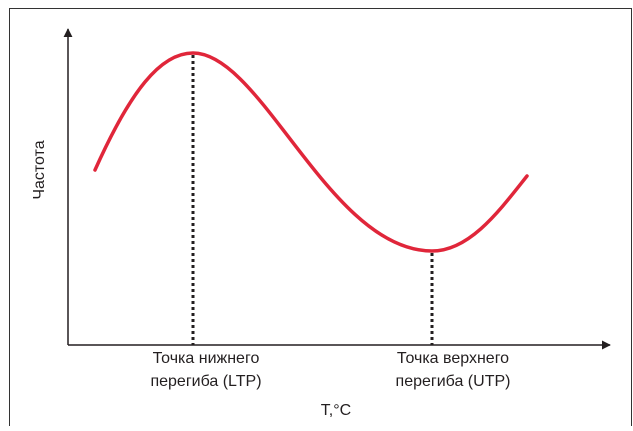 Image resolution: width=633 pixels, height=431 pixels. Describe the element at coordinates (453, 358) in the screenshot. I see `utp-label: Точка верхнего` at that location.